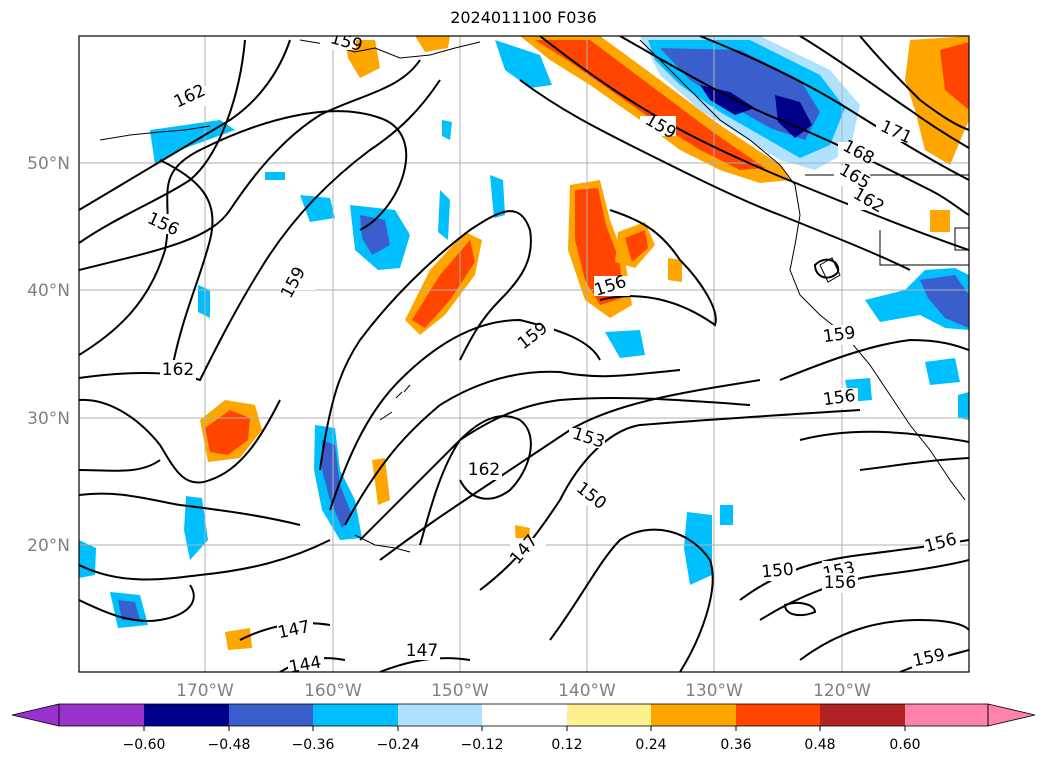  What do you see at coordinates (398, 745) in the screenshot?
I see `colorbar-tick-label: −0.24` at bounding box center [398, 745].